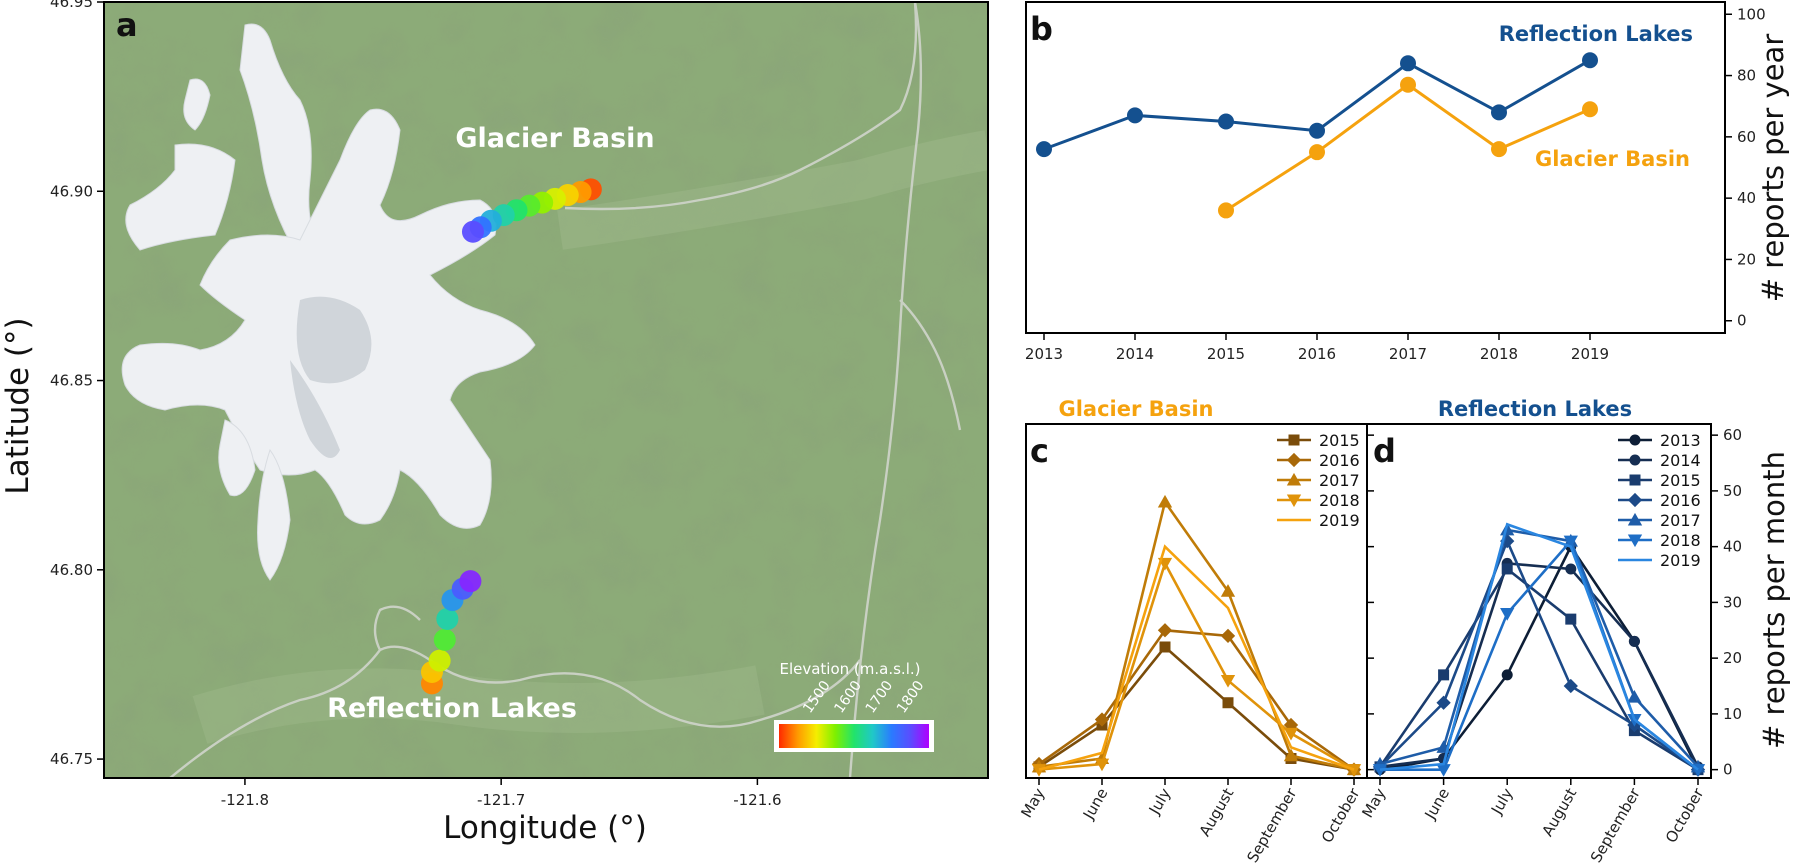 The height and width of the screenshot is (865, 1794). I want to click on d-x-tick-label: October, so click(1685, 815).